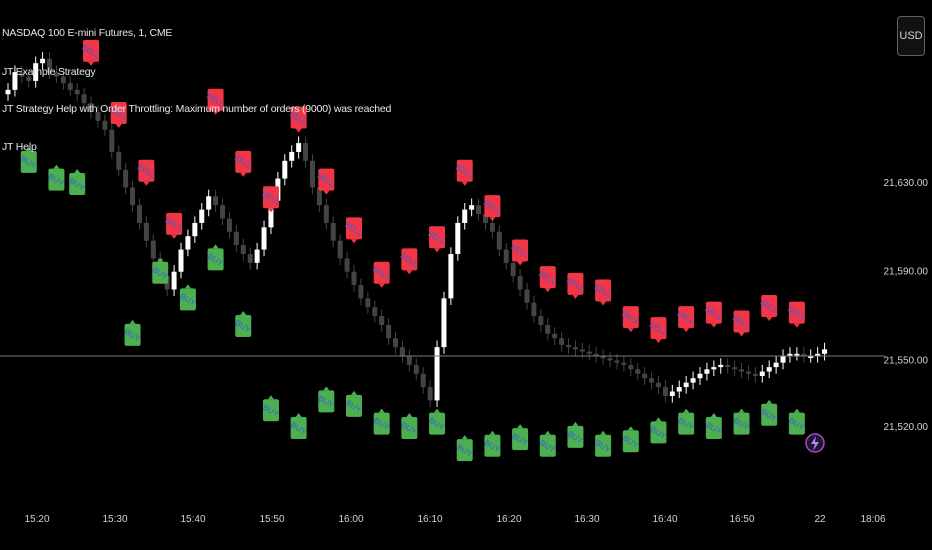 Image resolution: width=932 pixels, height=550 pixels. I want to click on legend-strategy: JT Example Strategy, so click(49, 72).